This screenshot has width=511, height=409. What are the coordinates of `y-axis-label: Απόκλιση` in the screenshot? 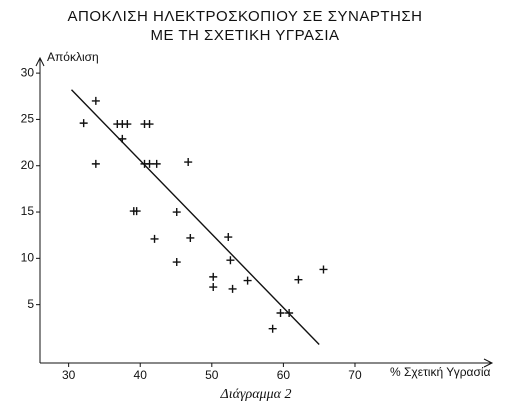 It's located at (73, 57).